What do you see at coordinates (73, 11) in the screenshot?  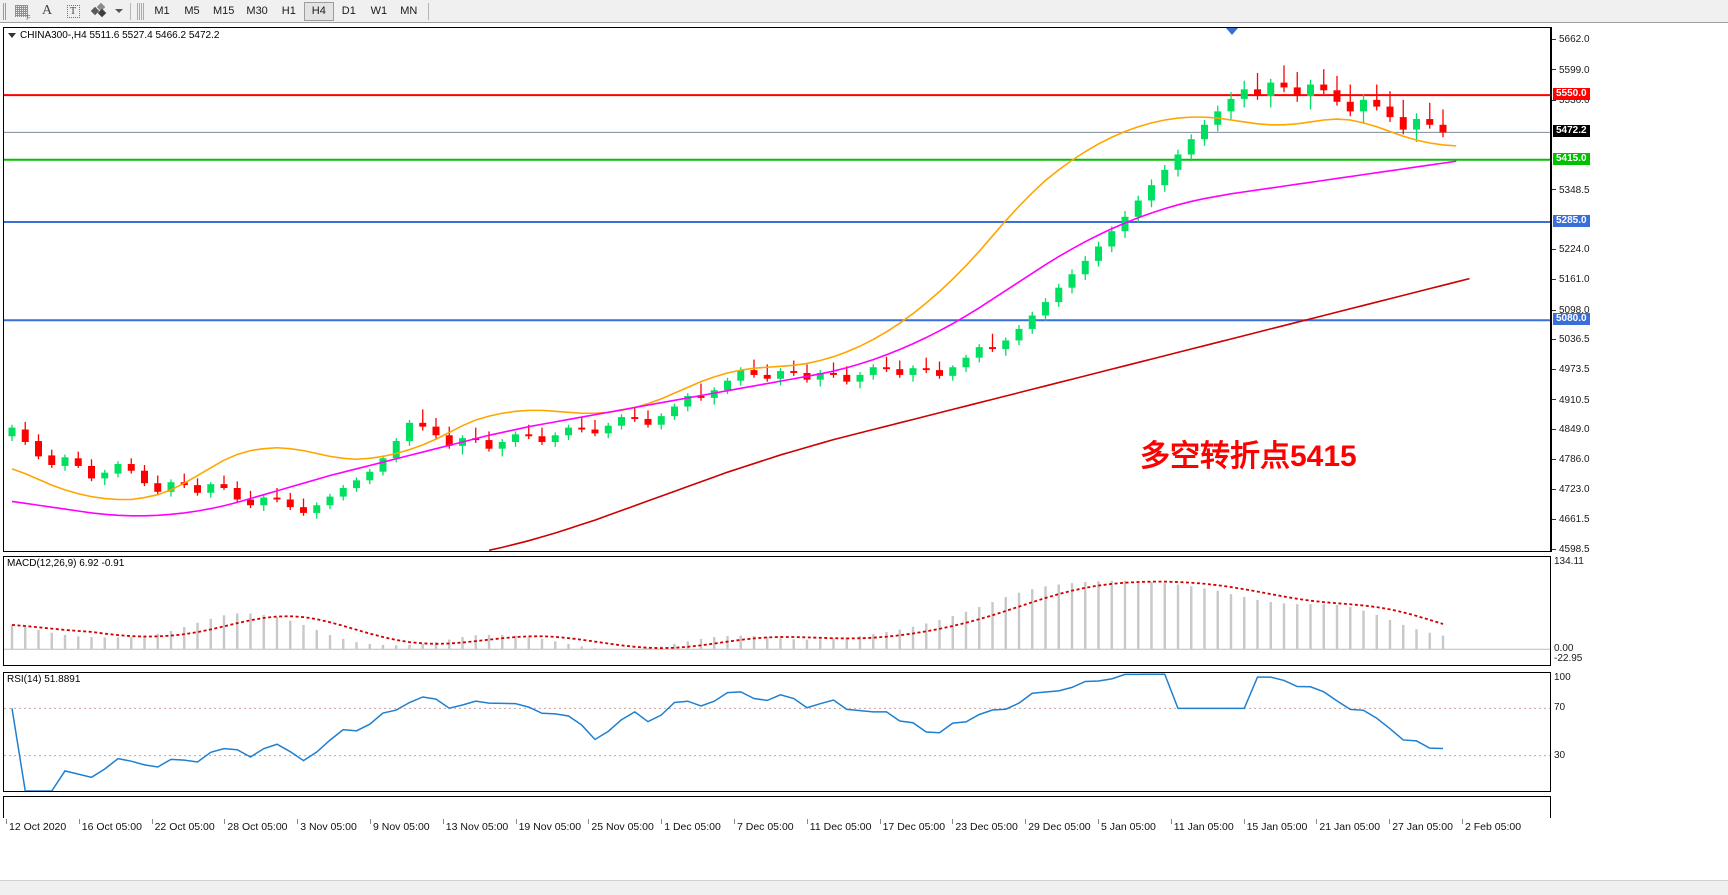 I see `text-box-icon: T` at bounding box center [73, 11].